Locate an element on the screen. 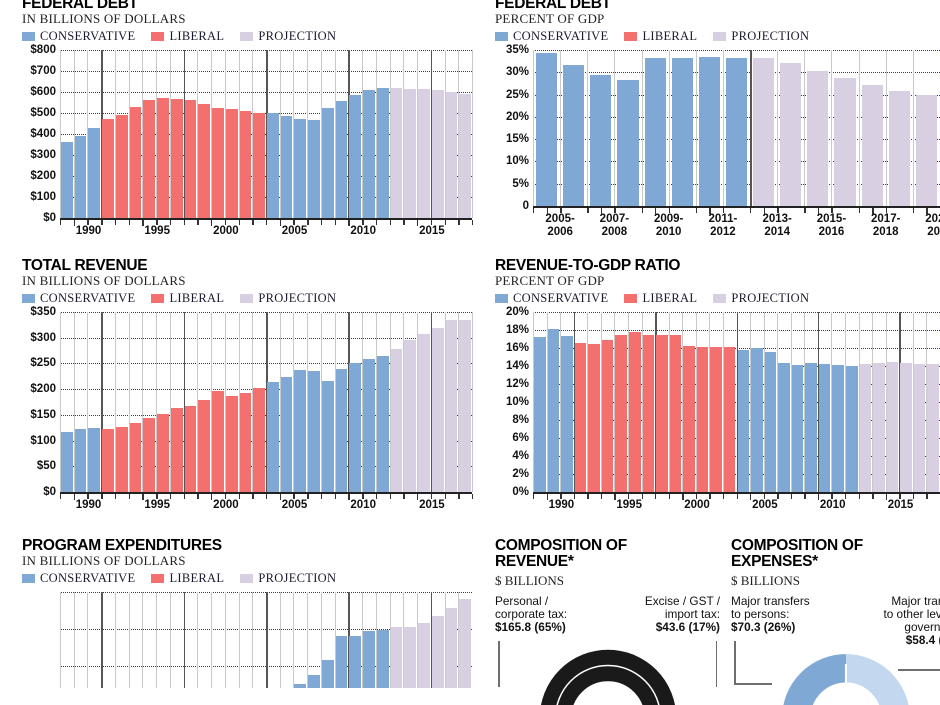 The image size is (940, 705). y-axis-tick-label: $0 is located at coordinates (49, 492).